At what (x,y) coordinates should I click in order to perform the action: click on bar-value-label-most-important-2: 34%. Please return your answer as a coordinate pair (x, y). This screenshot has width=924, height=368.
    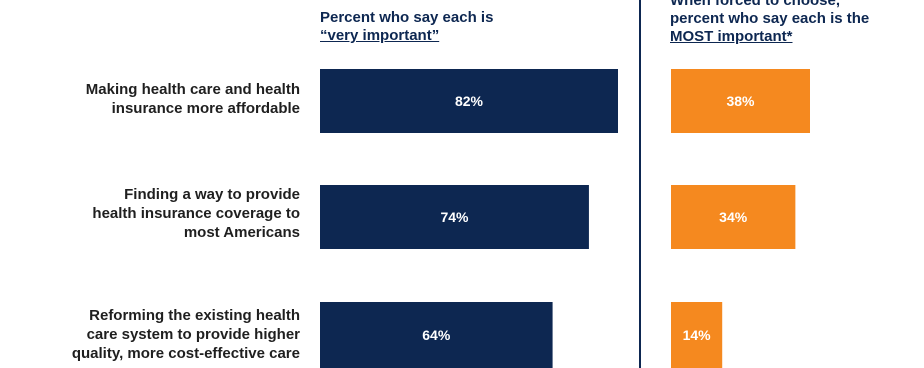
    Looking at the image, I should click on (733, 217).